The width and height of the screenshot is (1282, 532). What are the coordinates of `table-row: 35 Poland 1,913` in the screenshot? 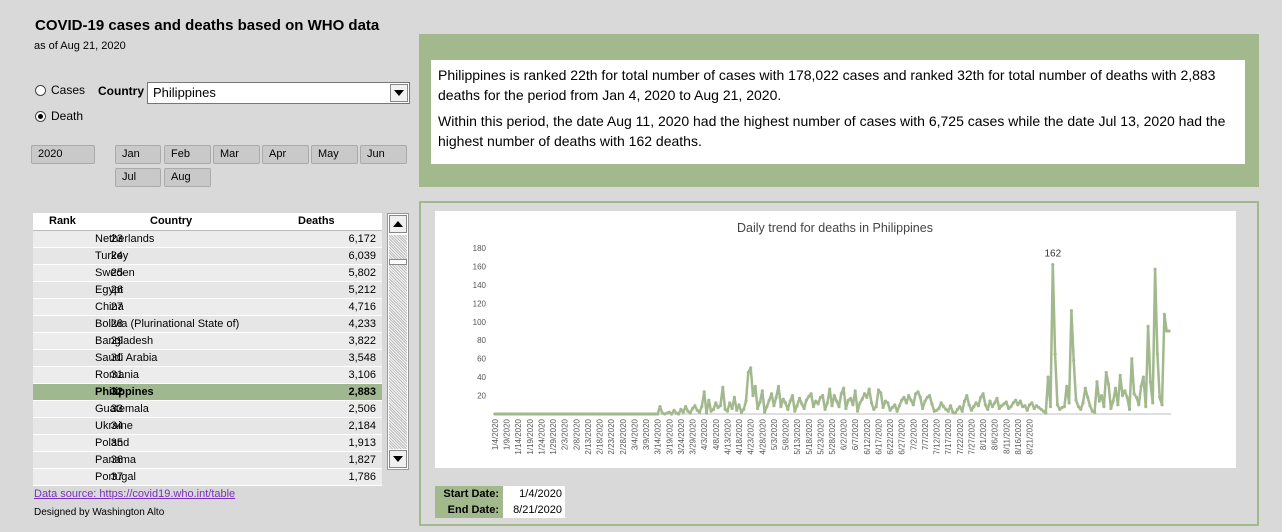 It's located at (207, 443).